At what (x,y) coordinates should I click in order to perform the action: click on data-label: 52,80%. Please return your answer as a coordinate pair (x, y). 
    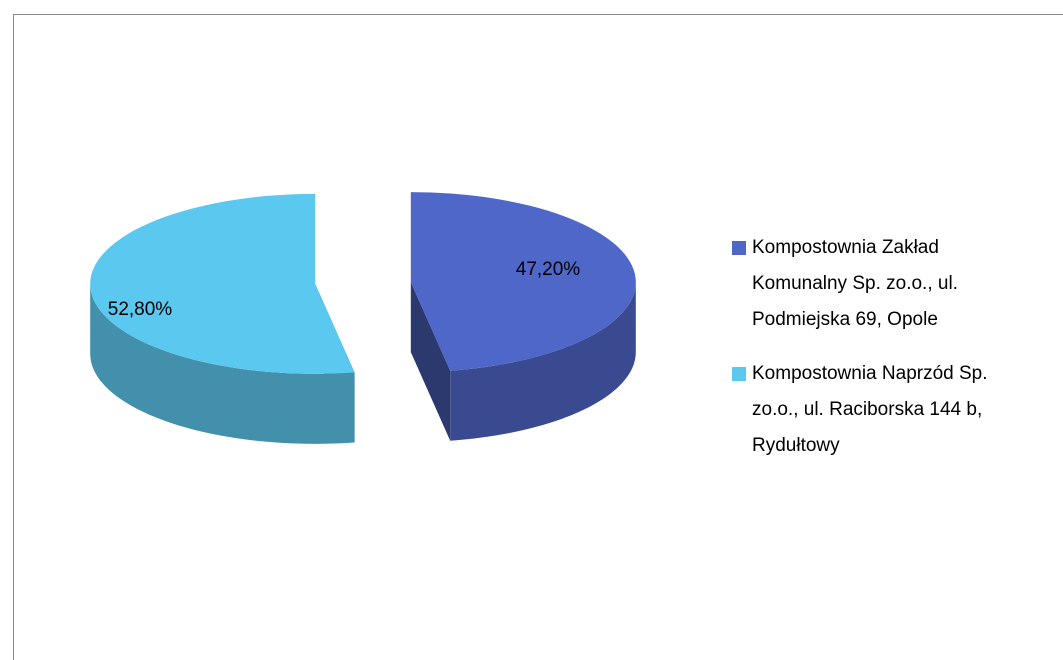
    Looking at the image, I should click on (140, 309).